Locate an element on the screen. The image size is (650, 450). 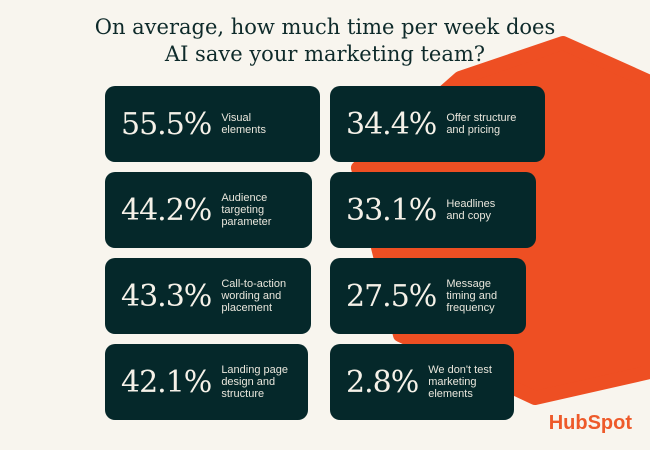
stat-label-line: parameter is located at coordinates (246, 222).